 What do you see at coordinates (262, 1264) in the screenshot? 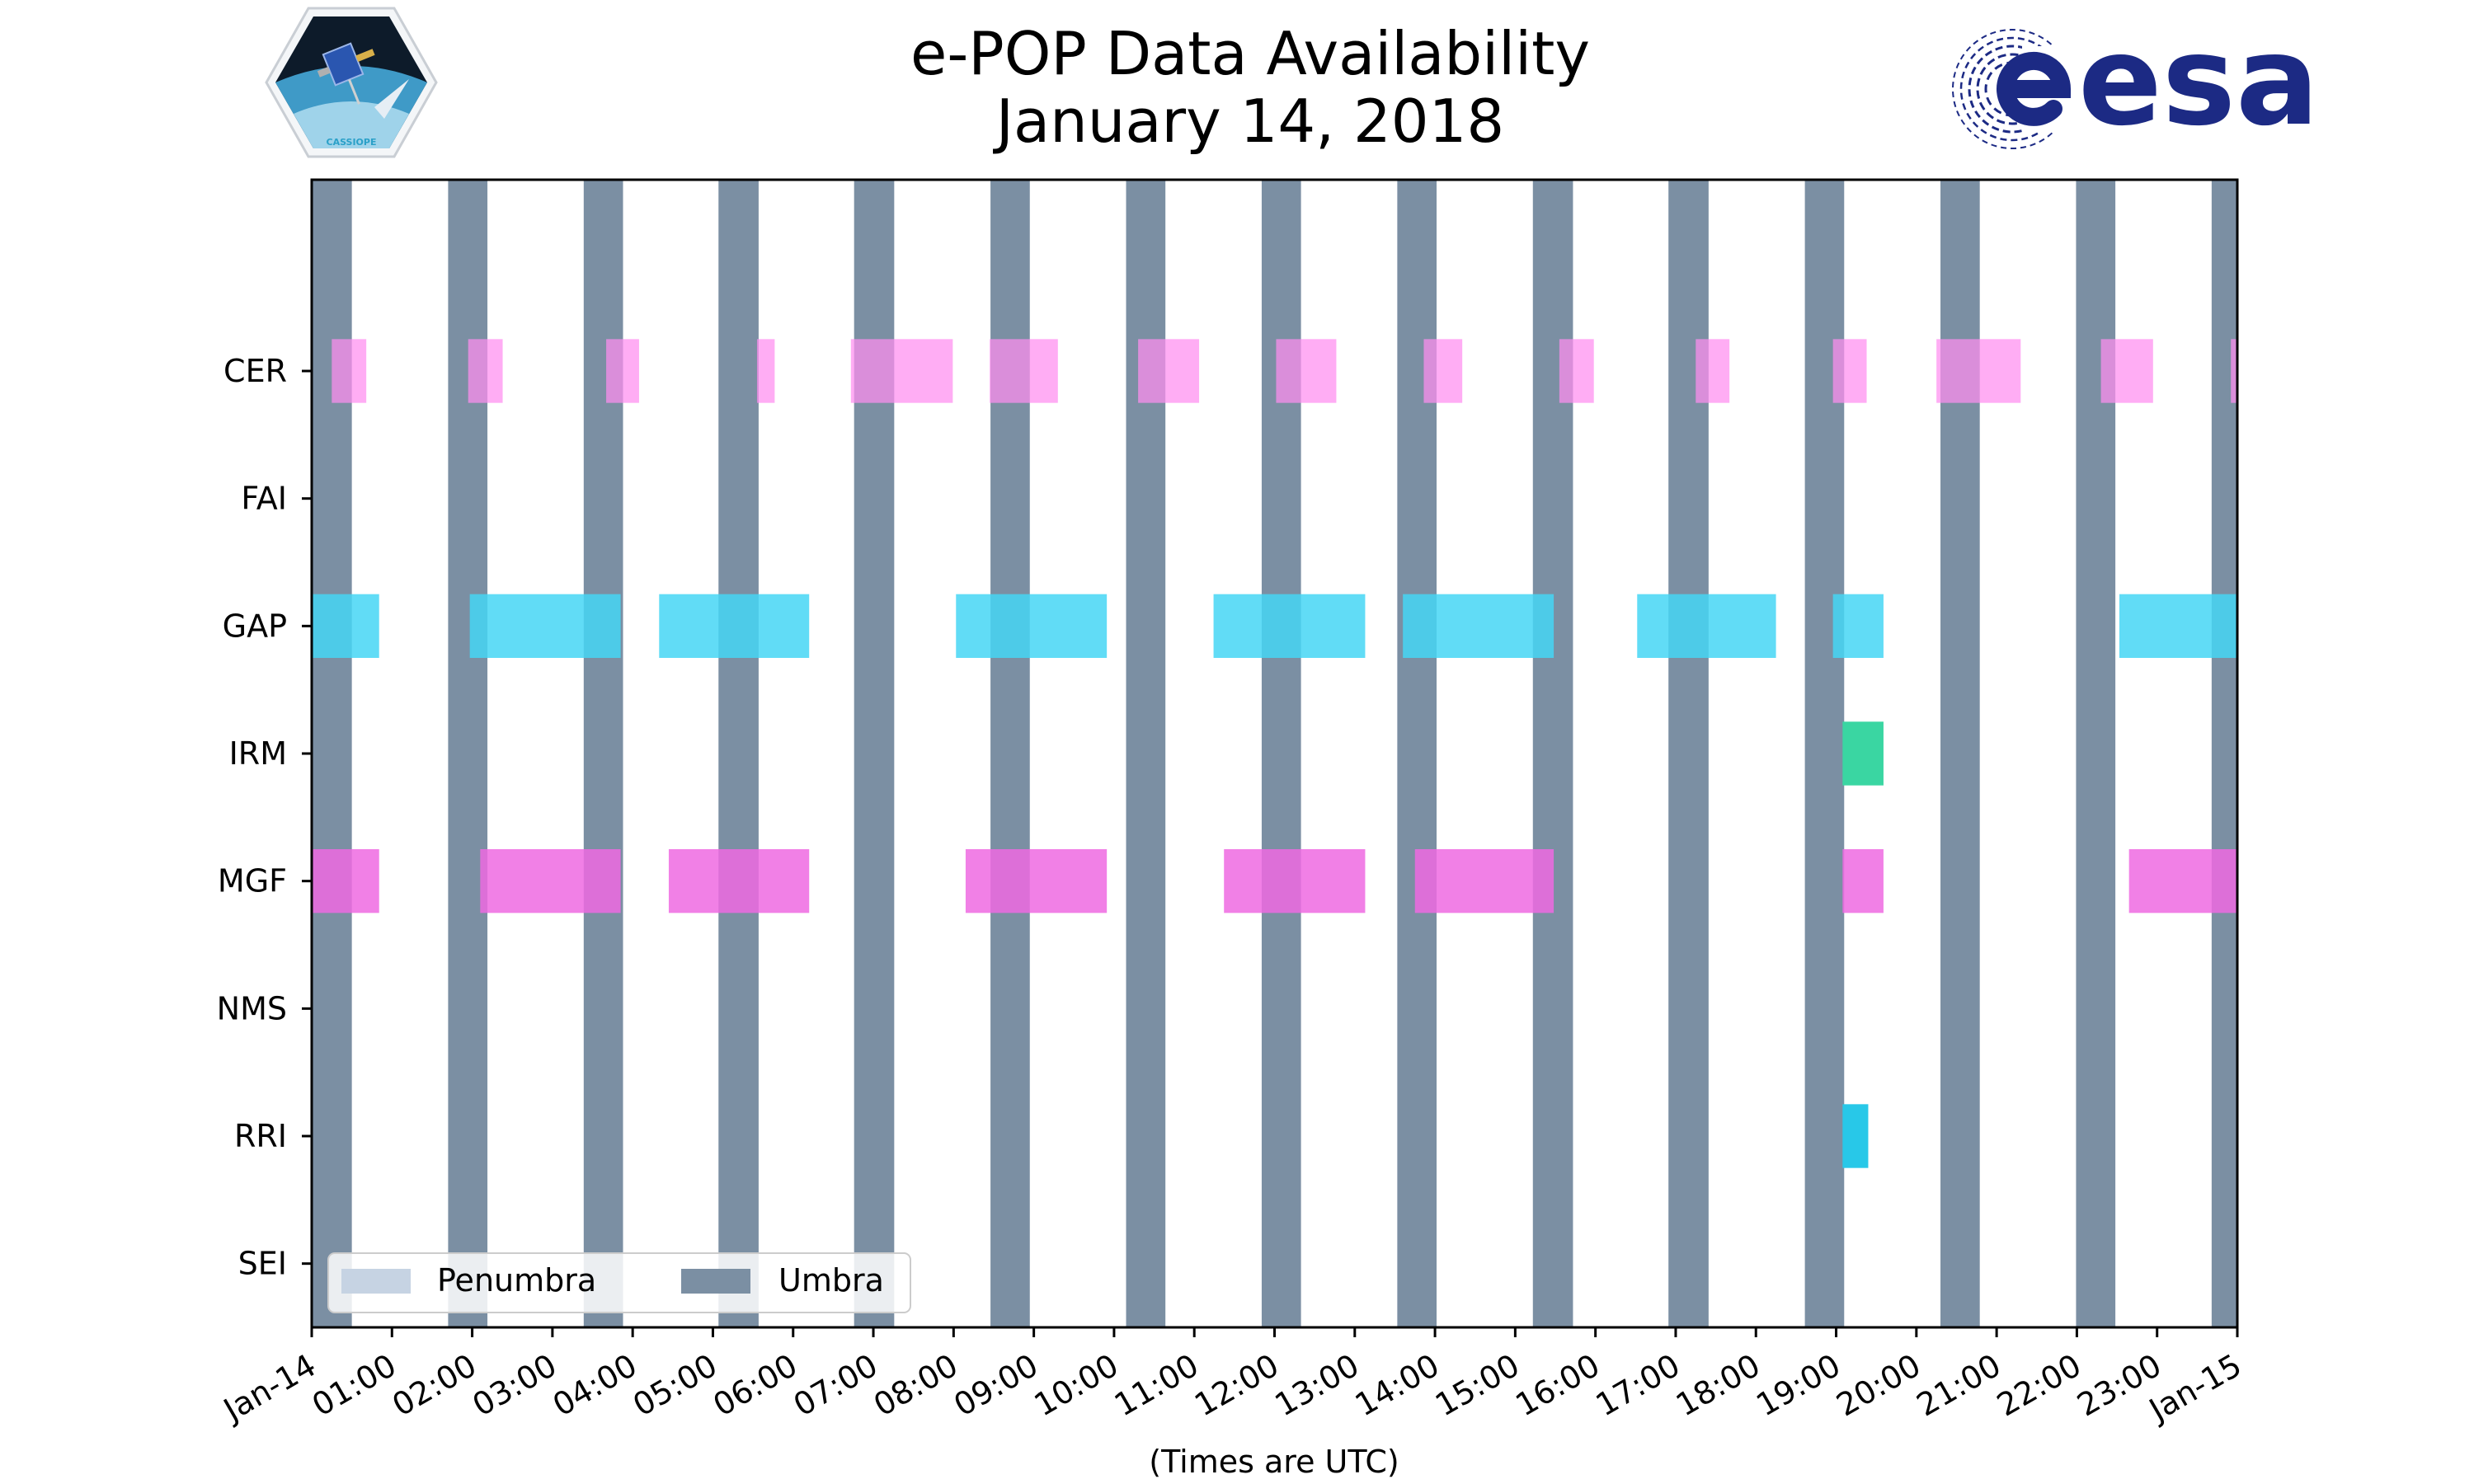
I see `y-tick-label-sei: SEI` at bounding box center [262, 1264].